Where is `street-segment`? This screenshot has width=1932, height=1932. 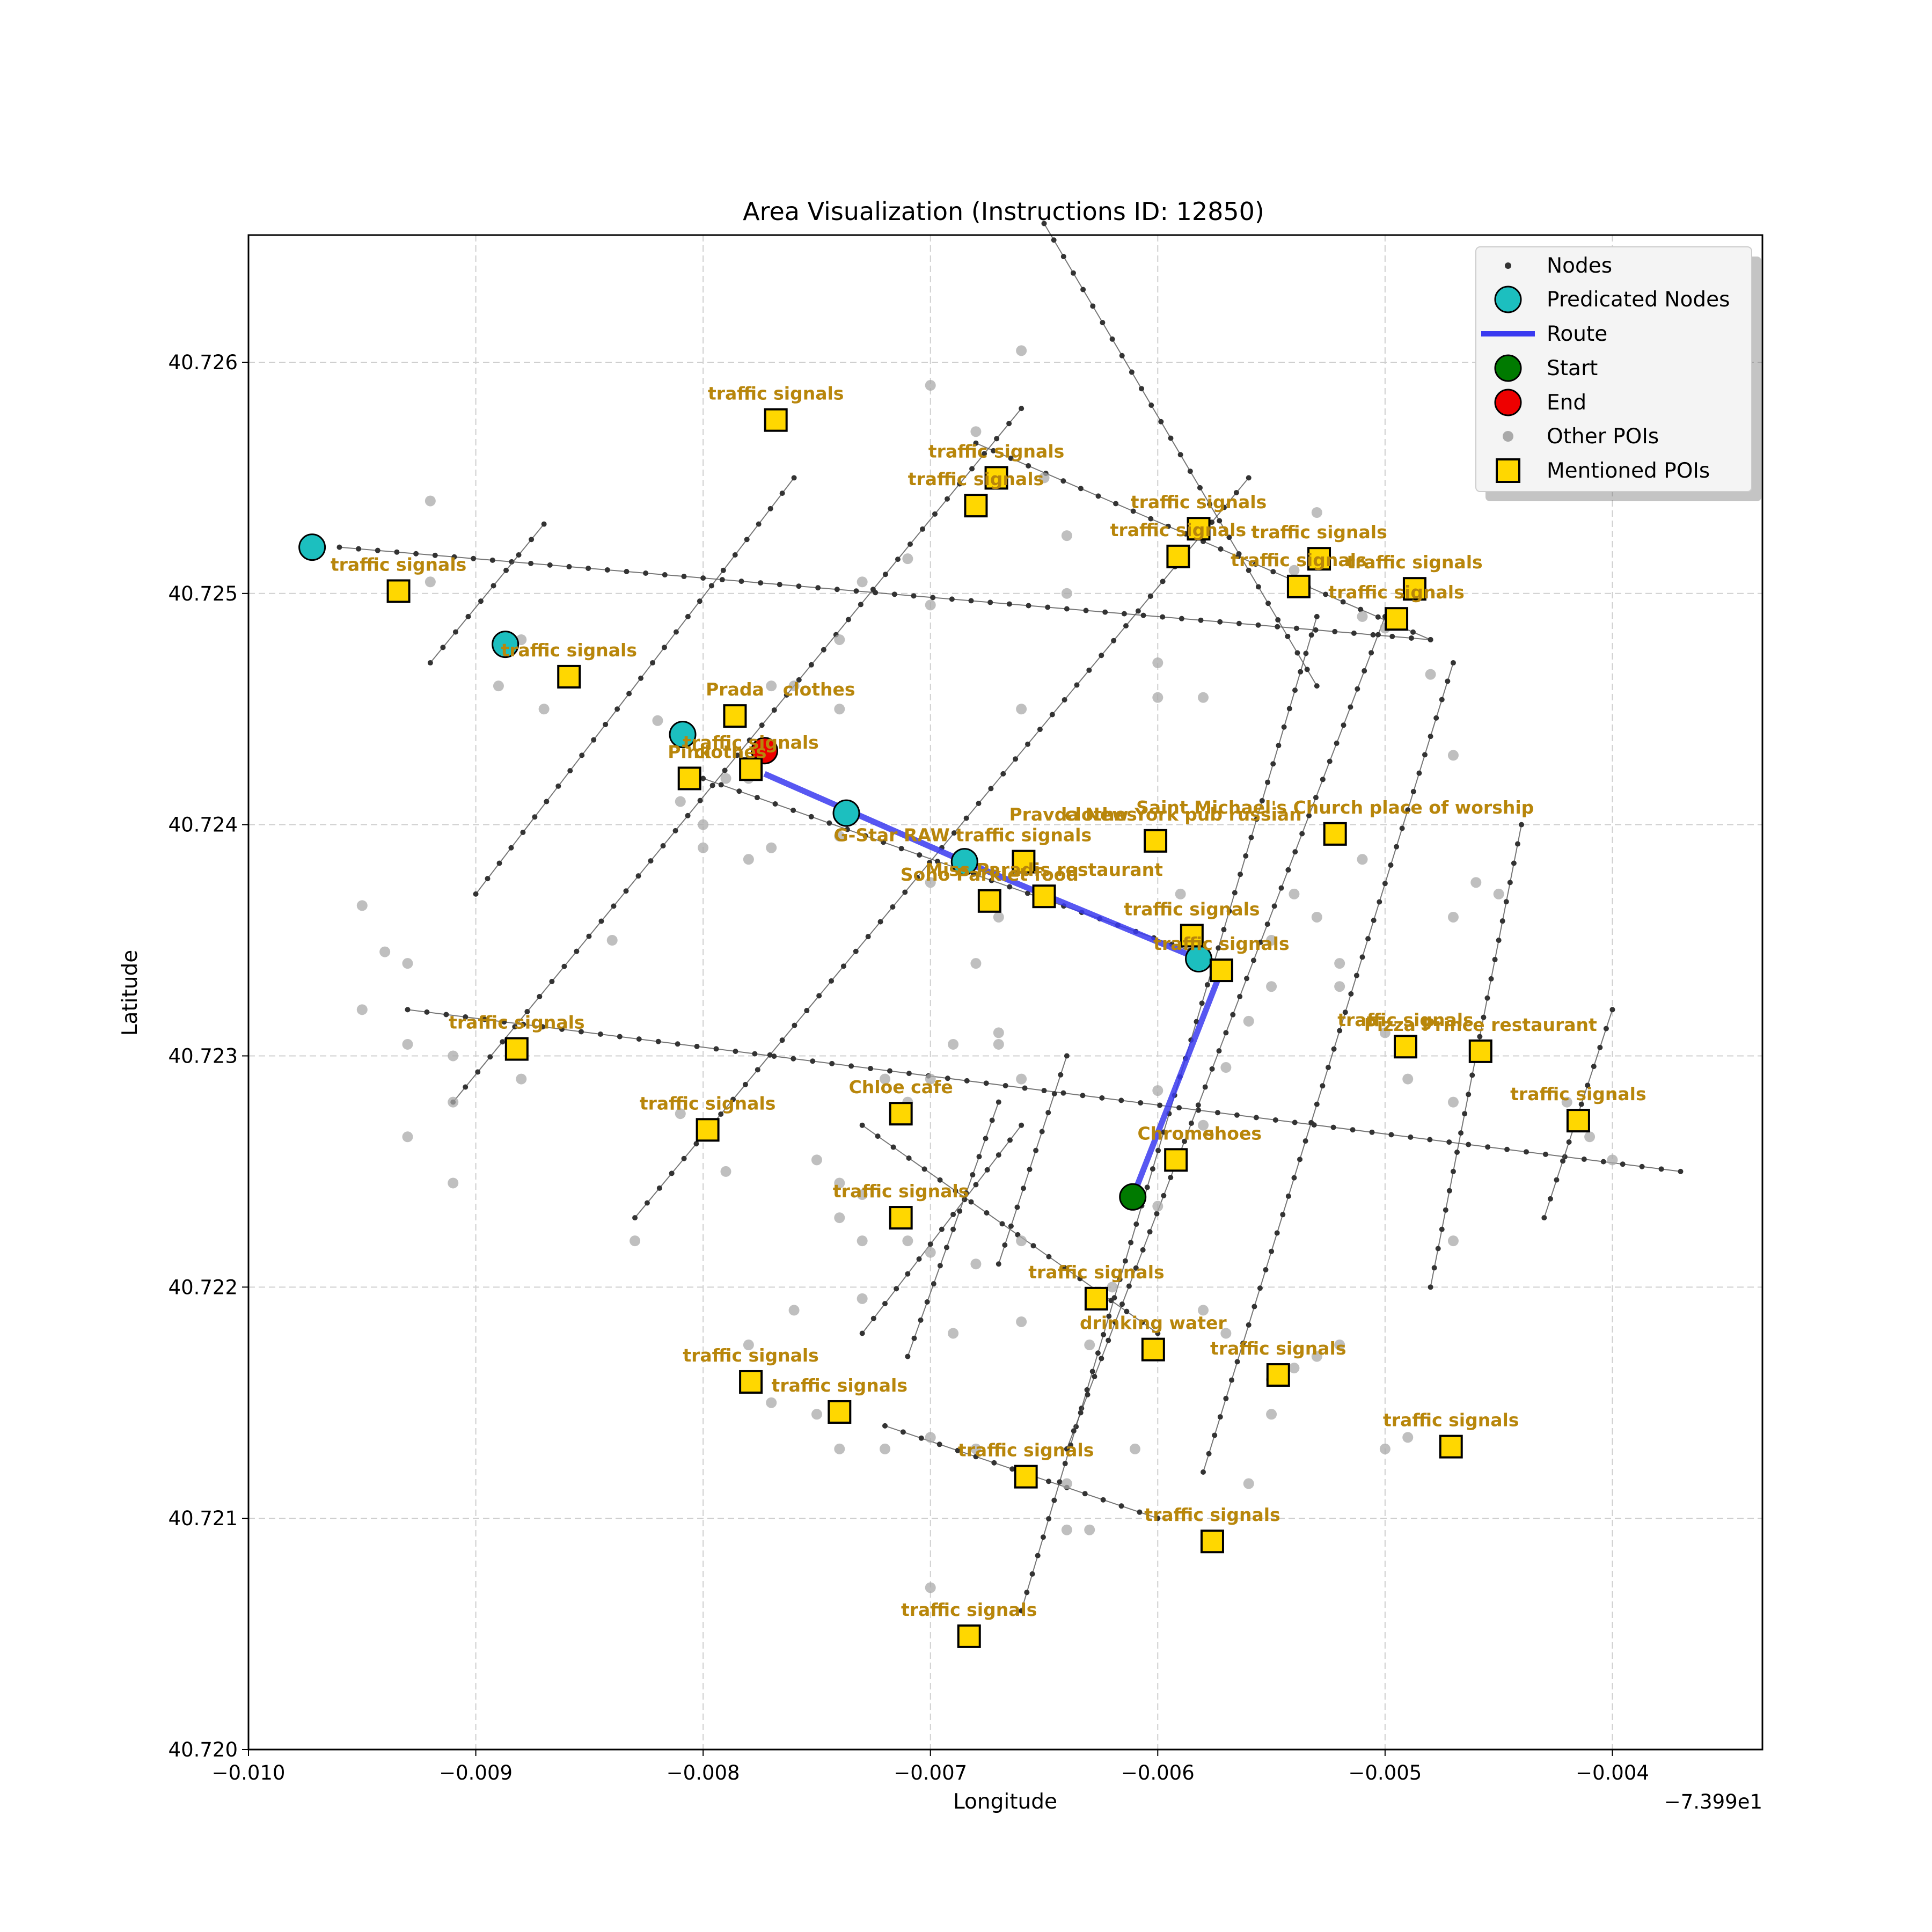 street-segment is located at coordinates (885, 593).